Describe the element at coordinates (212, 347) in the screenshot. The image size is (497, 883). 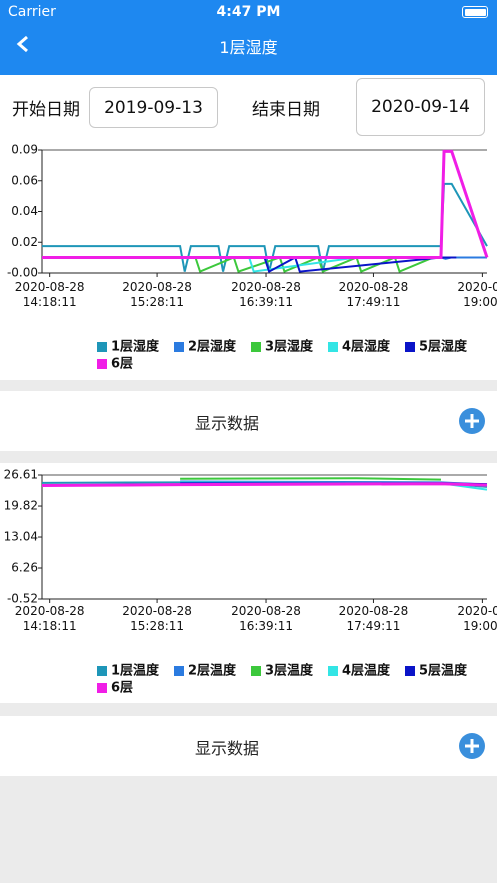
I see `legend-label: 2层湿度` at that location.